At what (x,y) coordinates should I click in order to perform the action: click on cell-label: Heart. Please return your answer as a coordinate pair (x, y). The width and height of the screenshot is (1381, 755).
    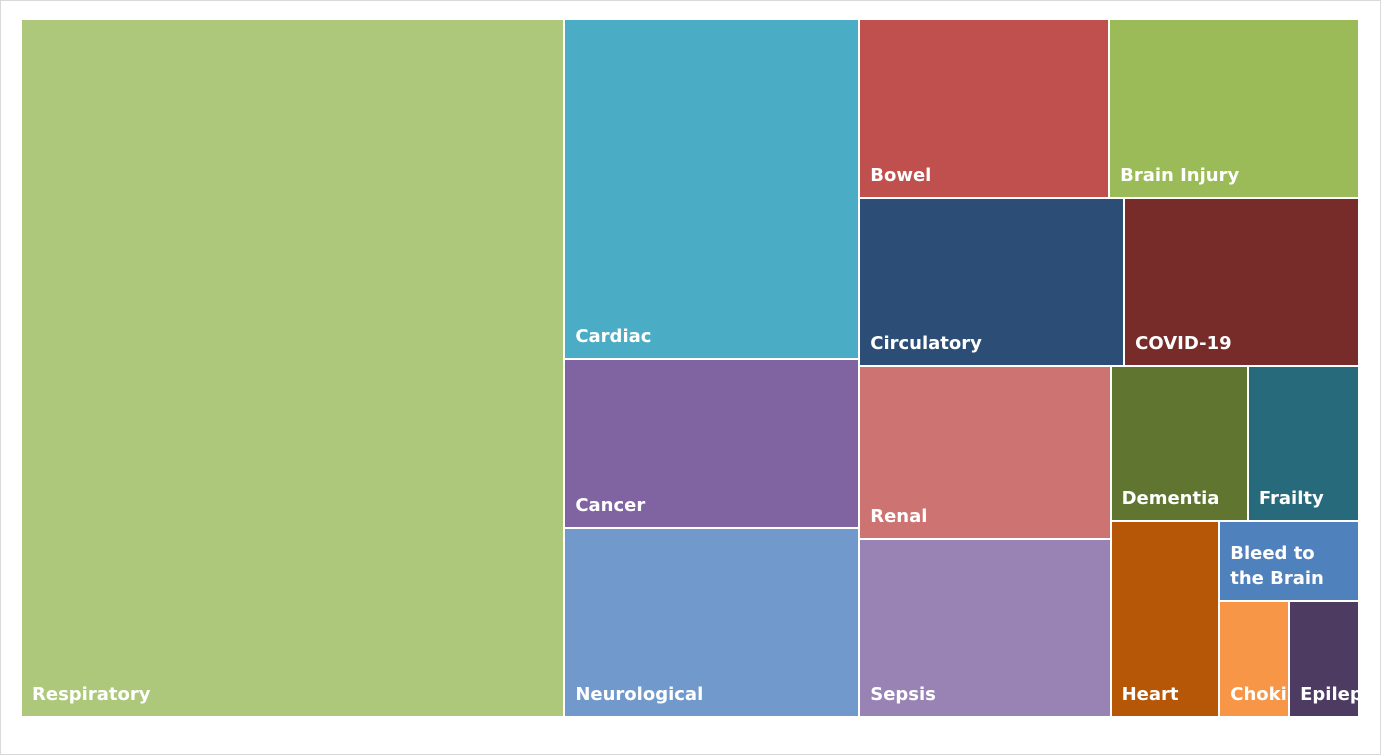
    Looking at the image, I should click on (1150, 694).